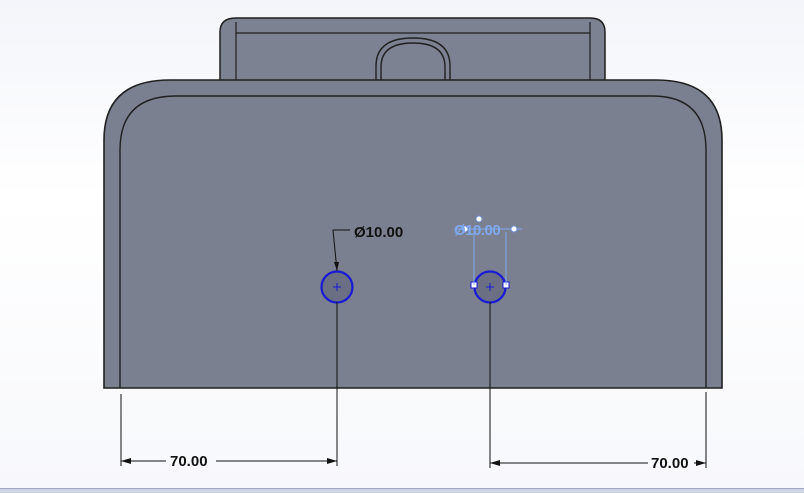  What do you see at coordinates (477, 230) in the screenshot?
I see `right-hole-diameter-dimension-active: Ø10.00` at bounding box center [477, 230].